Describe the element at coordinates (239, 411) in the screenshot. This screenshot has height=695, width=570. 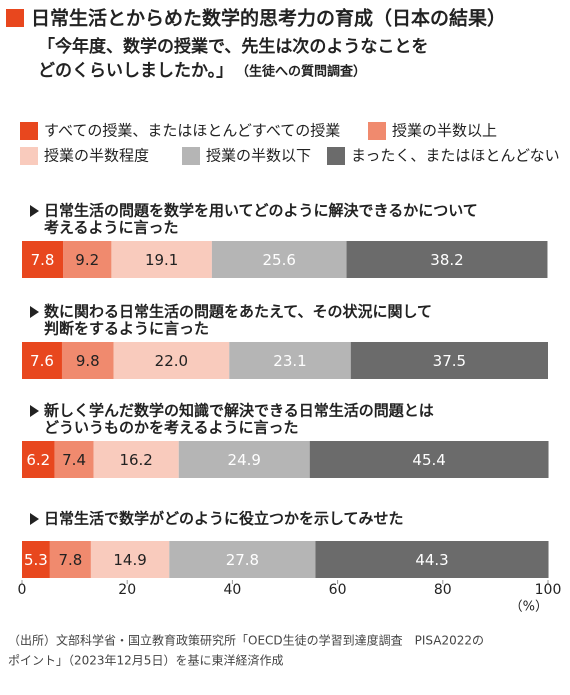
I see `category-label: 新しく学んだ数学の知識で解決できる日常生活の問題とは` at that location.